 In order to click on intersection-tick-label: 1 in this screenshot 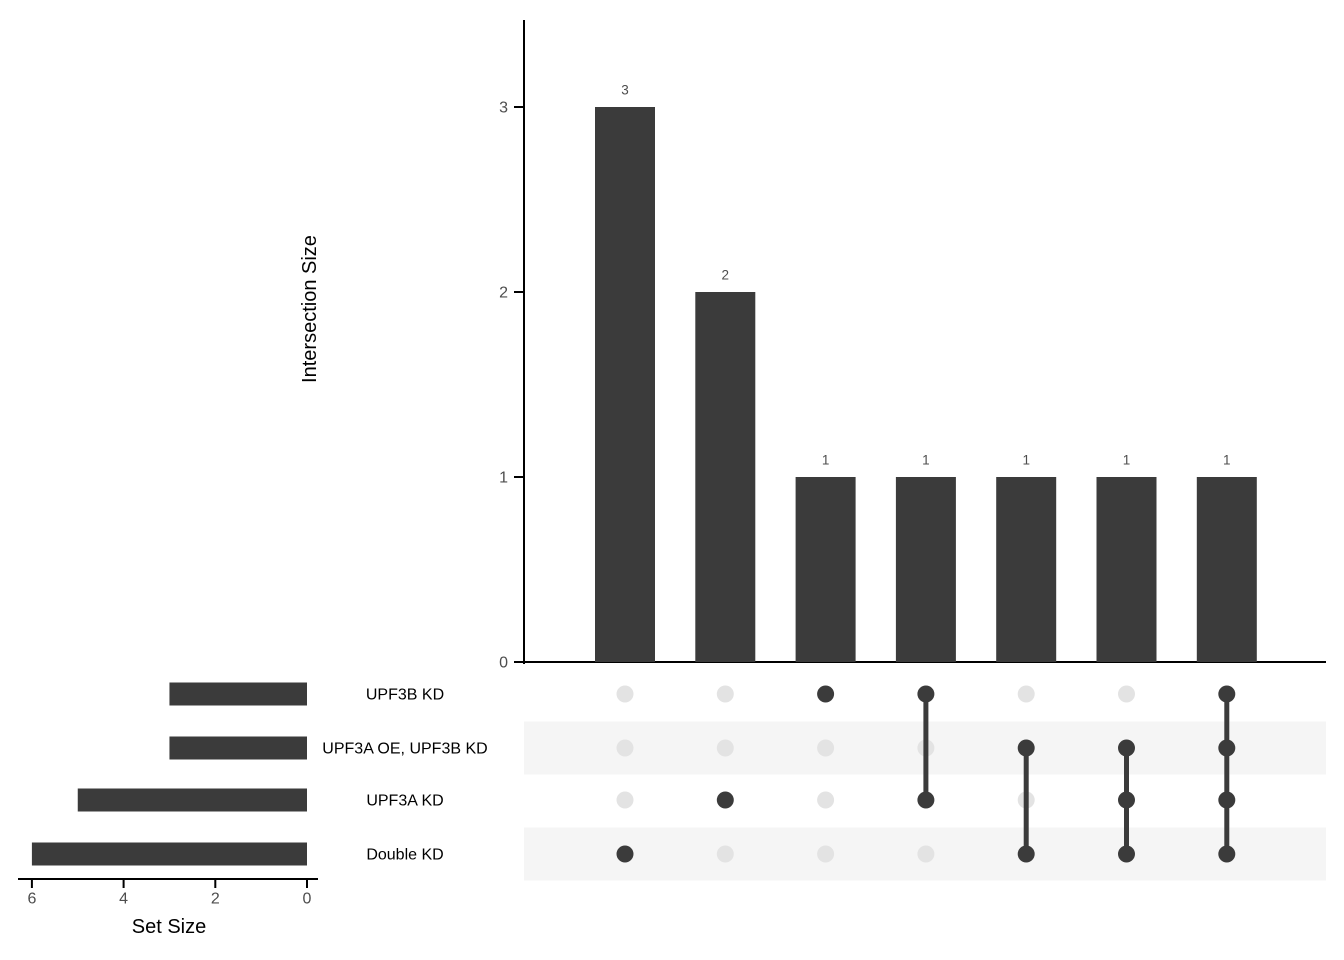, I will do `click(503, 478)`.